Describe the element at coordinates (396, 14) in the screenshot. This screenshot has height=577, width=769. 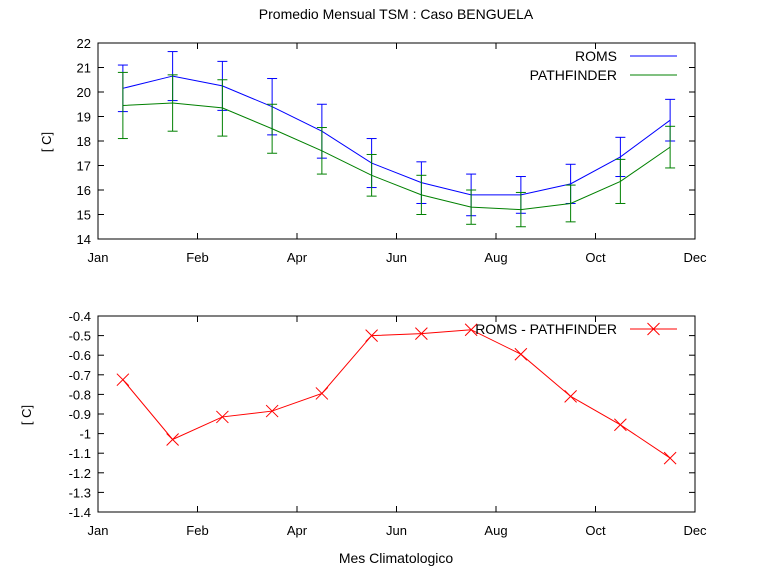
I see `chart-title: Promedio Mensual TSM : Caso BENGUELA` at that location.